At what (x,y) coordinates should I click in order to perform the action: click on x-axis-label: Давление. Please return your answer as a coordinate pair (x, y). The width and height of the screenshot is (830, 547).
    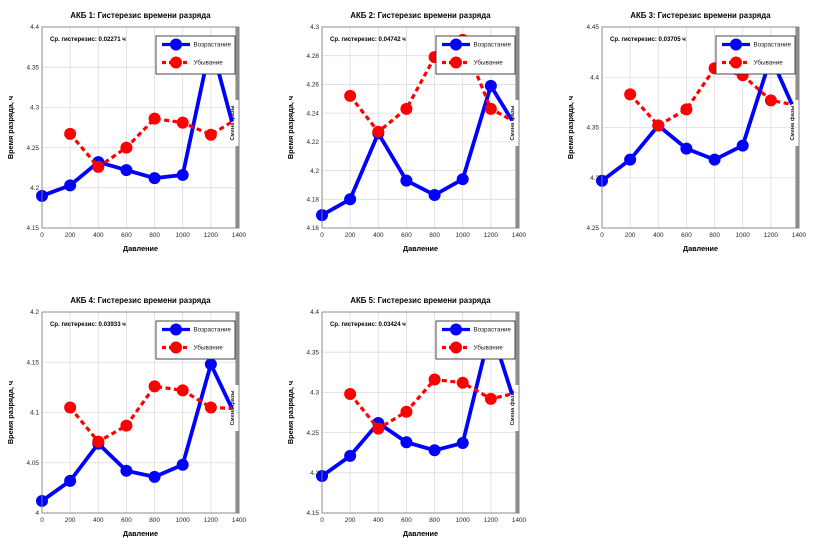
    Looking at the image, I should click on (140, 248).